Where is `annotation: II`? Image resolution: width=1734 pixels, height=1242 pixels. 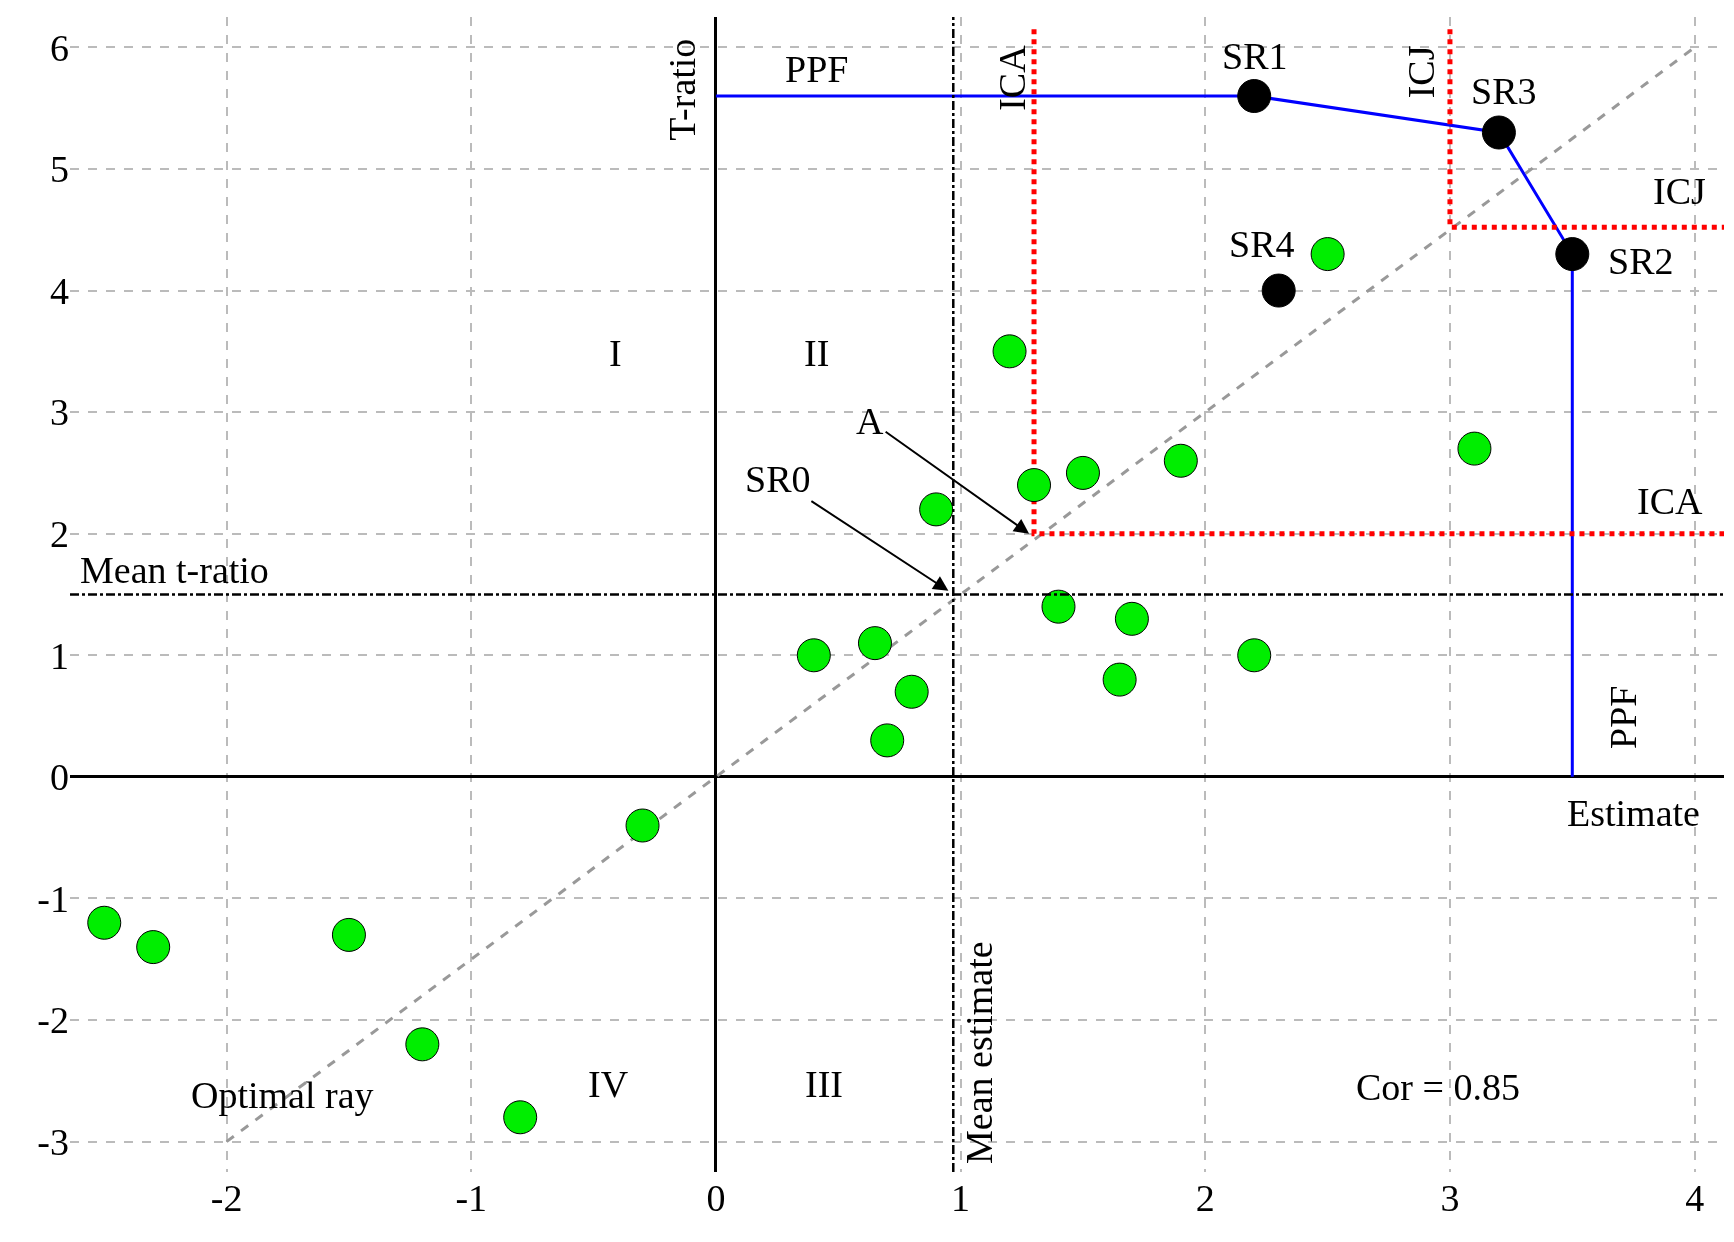
annotation: II is located at coordinates (817, 353).